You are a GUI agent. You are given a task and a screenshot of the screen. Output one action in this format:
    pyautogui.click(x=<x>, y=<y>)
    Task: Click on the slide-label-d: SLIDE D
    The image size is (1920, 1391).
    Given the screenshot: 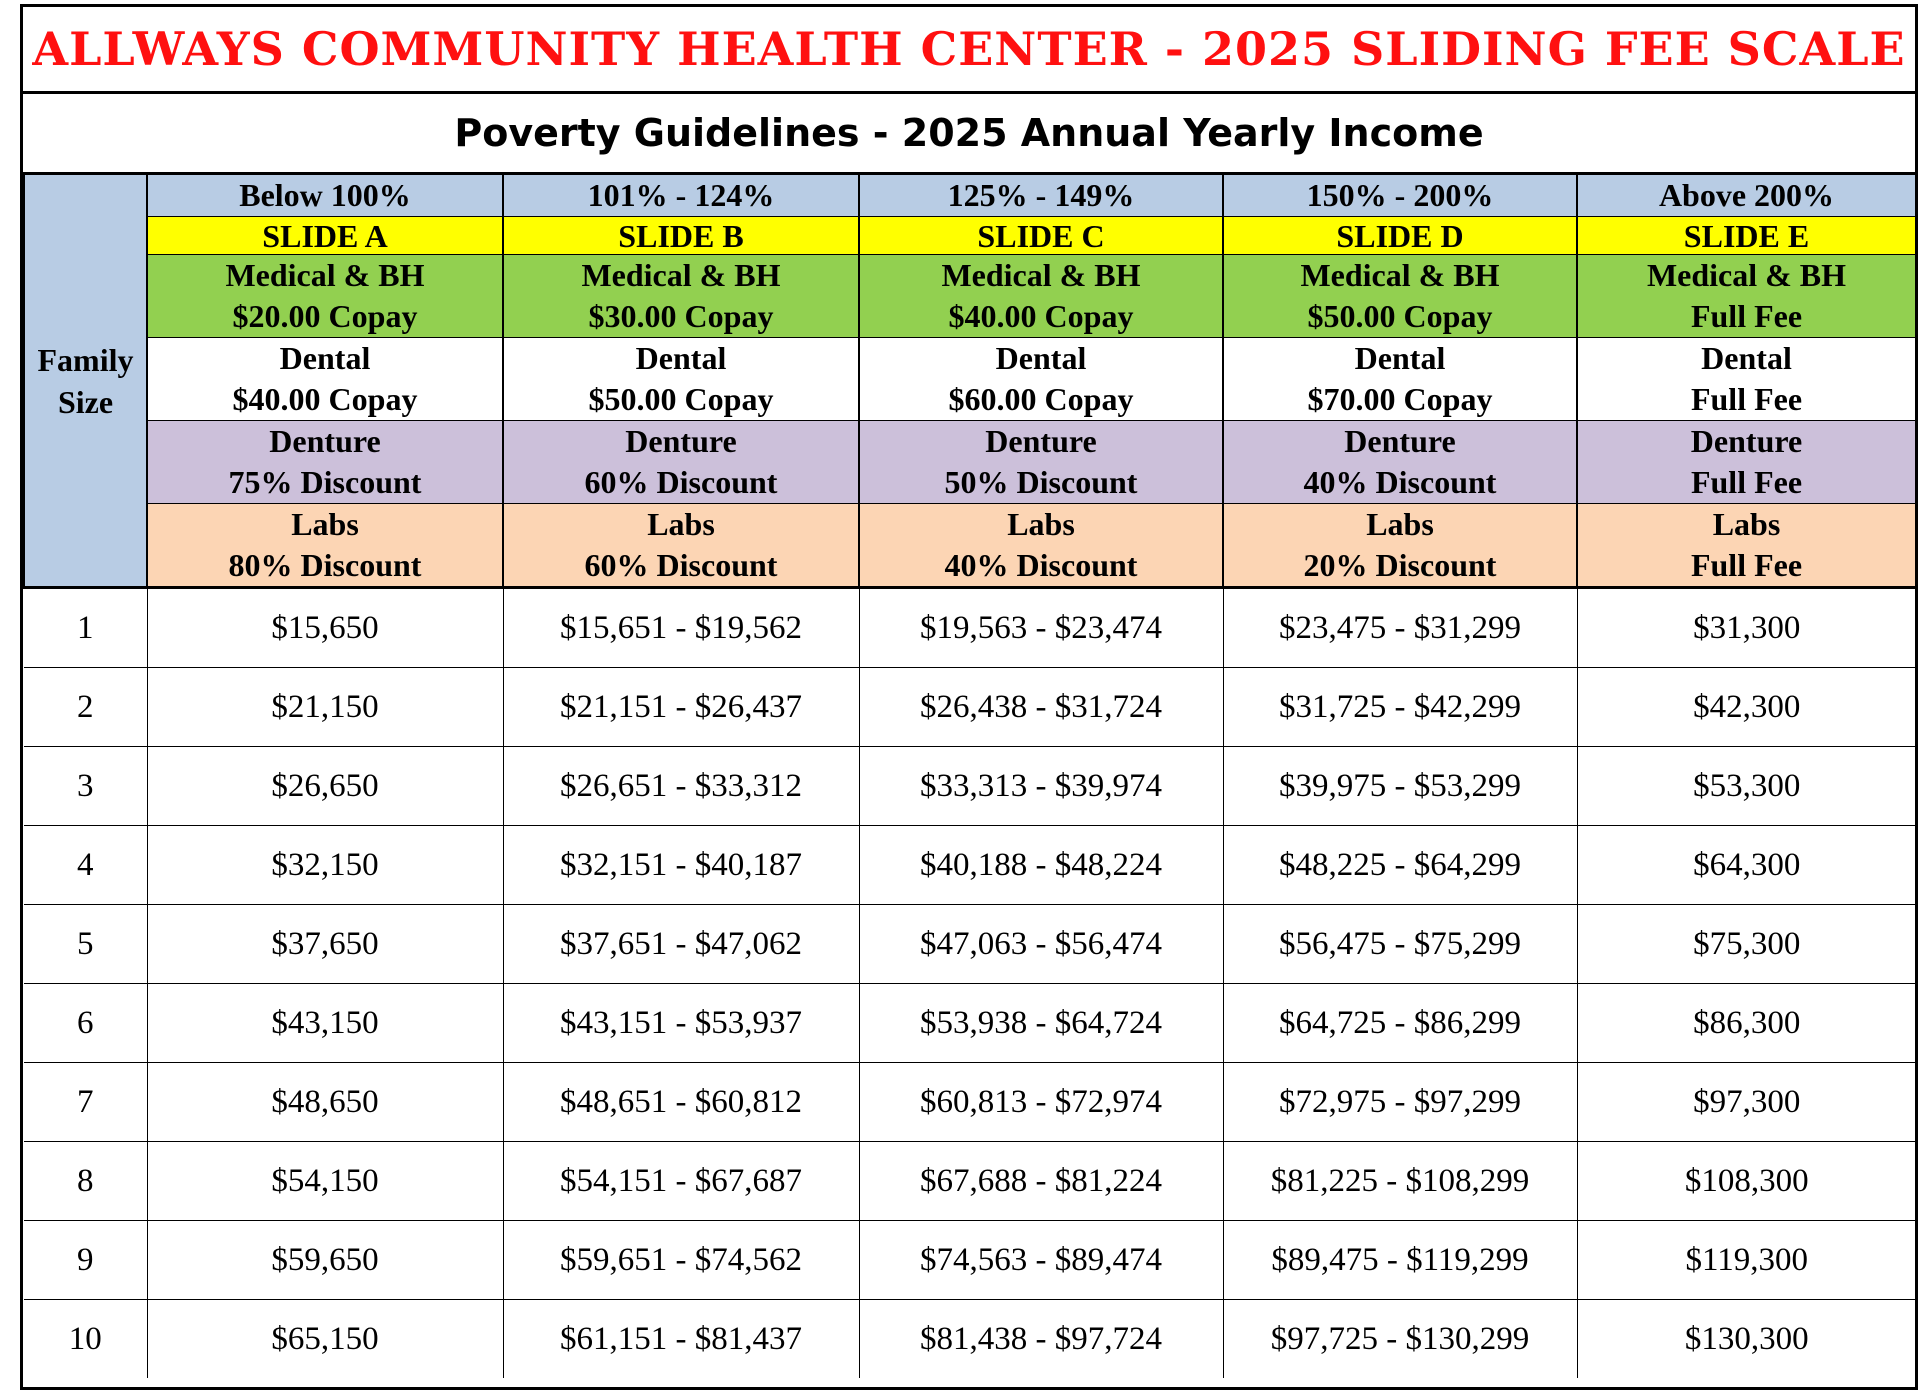 What is the action you would take?
    pyautogui.click(x=1400, y=235)
    